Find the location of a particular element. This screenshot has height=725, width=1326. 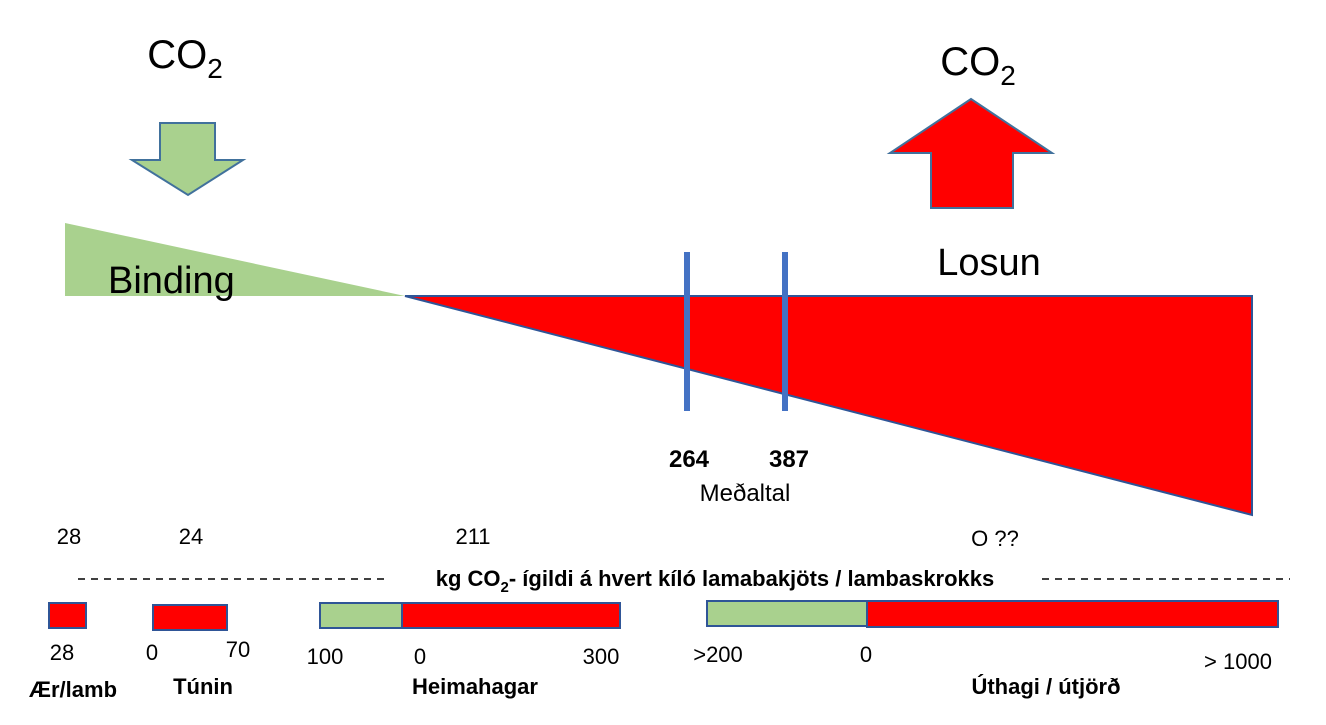

top-value: 211 is located at coordinates (472, 536).